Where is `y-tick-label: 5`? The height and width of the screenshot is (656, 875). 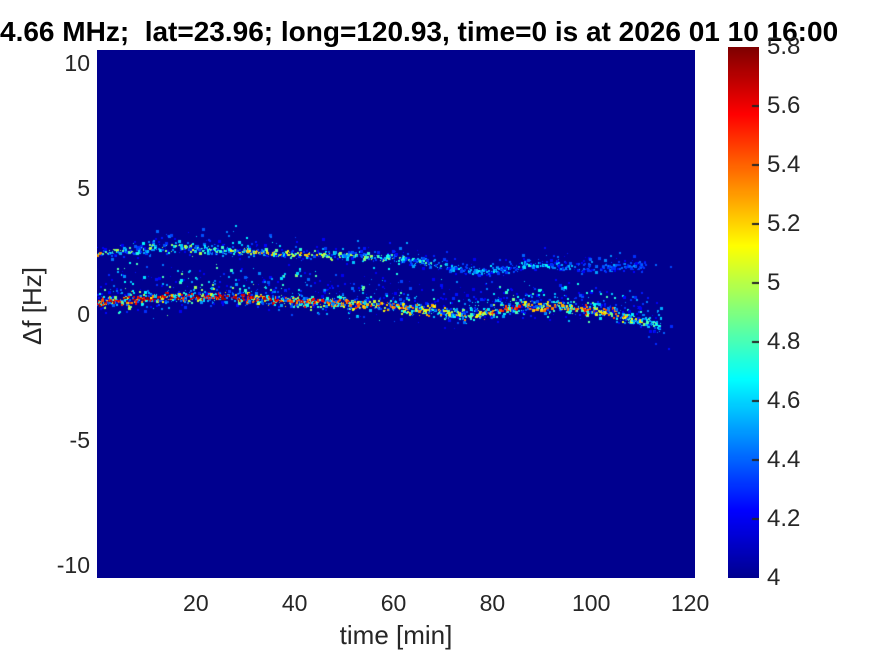 y-tick-label: 5 is located at coordinates (83, 188).